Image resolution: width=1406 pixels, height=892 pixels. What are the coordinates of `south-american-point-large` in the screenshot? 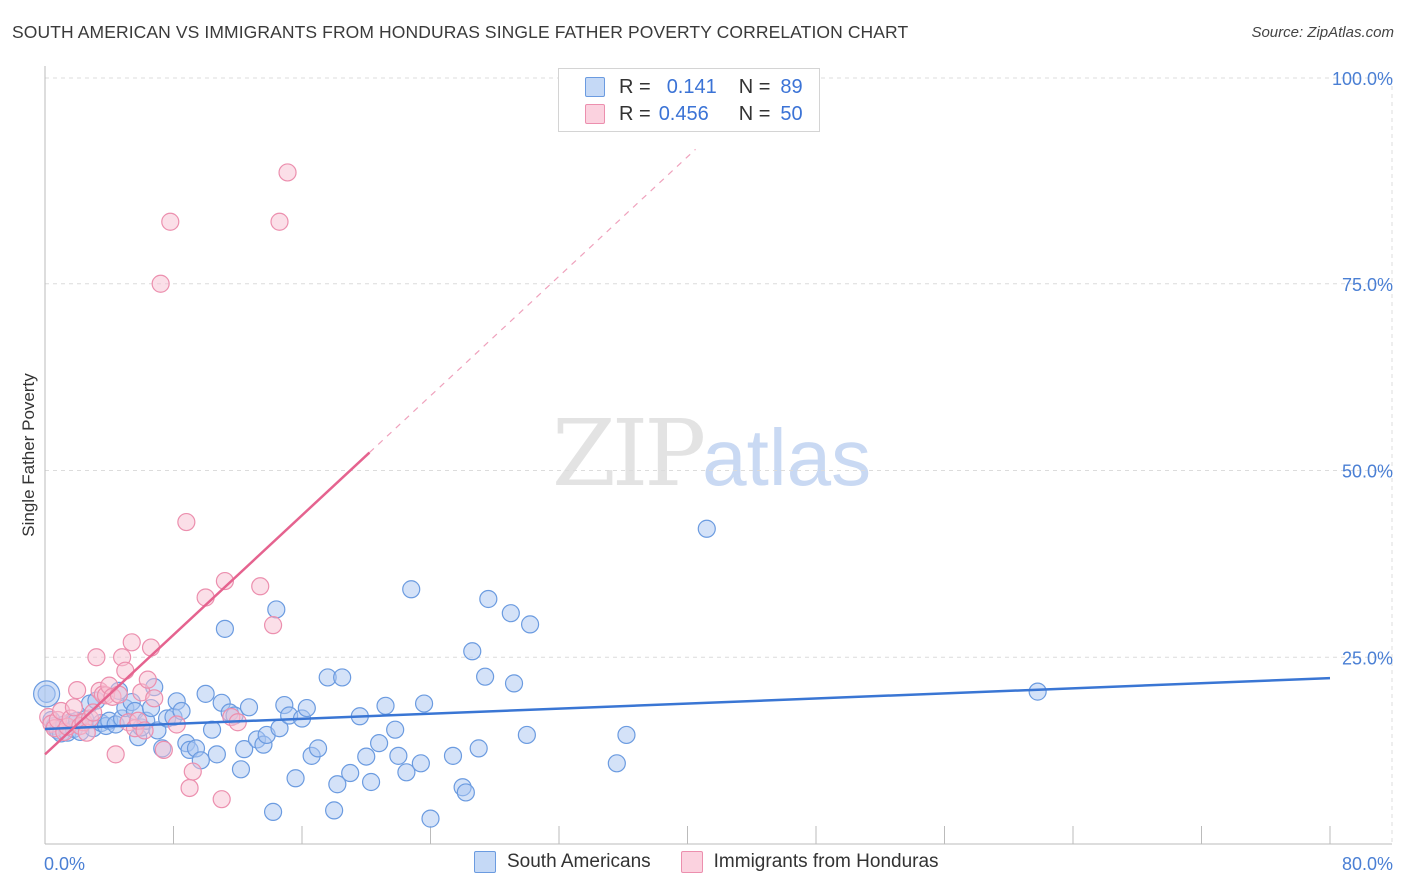 It's located at (47, 694).